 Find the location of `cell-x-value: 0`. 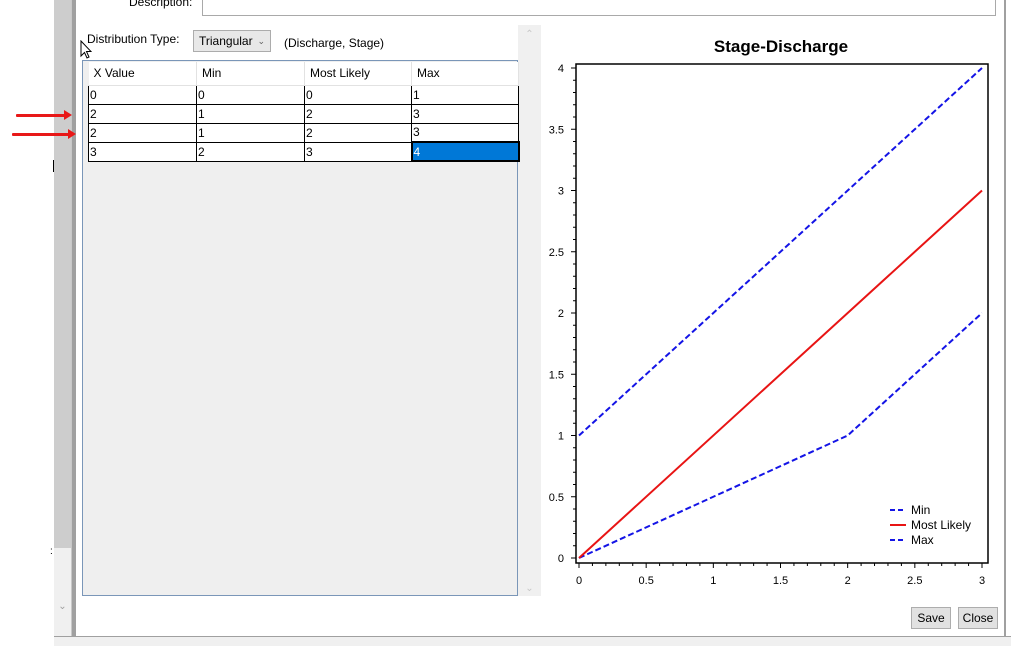

cell-x-value: 0 is located at coordinates (142, 94).